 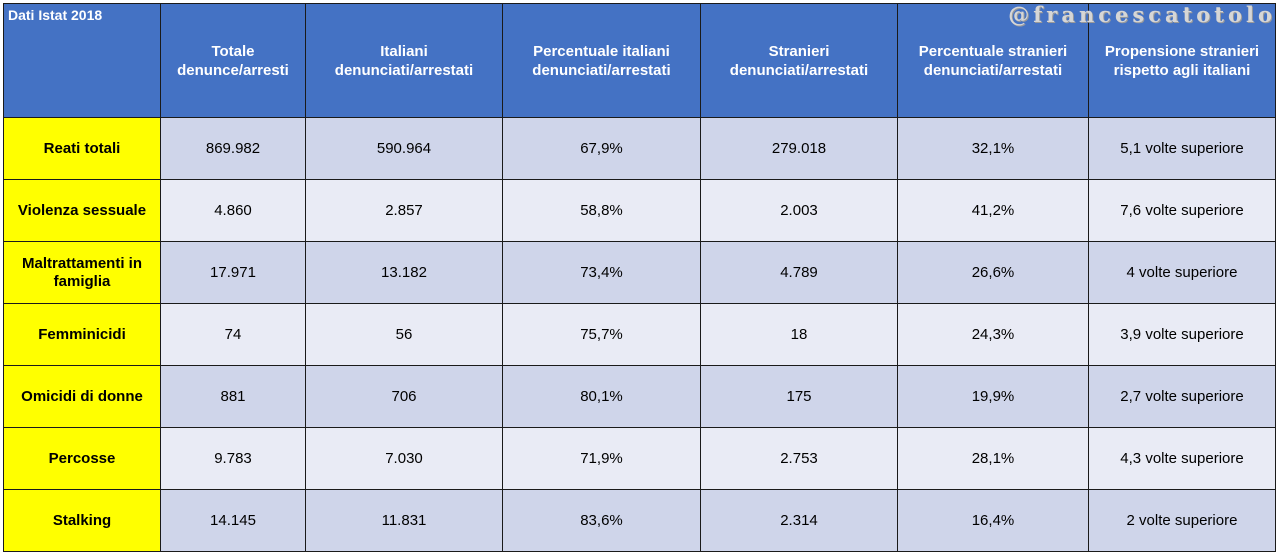 What do you see at coordinates (601, 210) in the screenshot?
I see `cell-perc-italiani: 58,8%` at bounding box center [601, 210].